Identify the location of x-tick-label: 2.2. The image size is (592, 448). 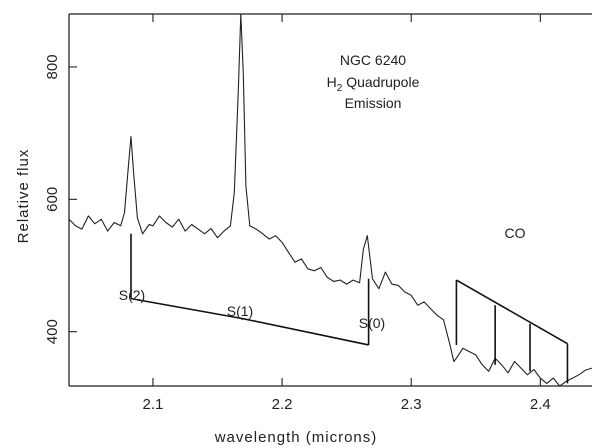
(282, 404).